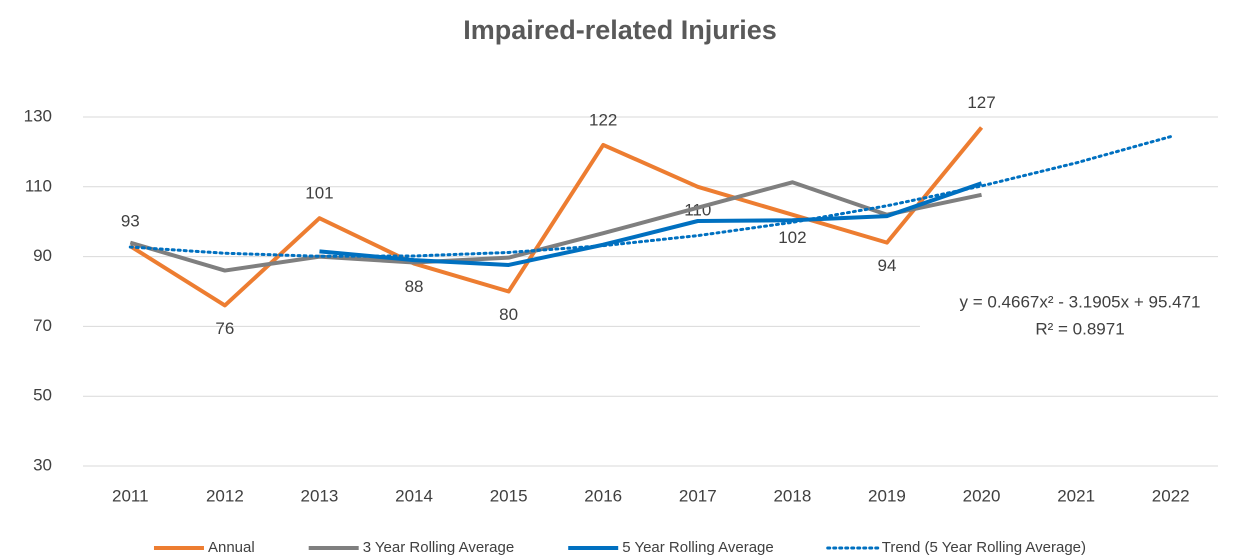  Describe the element at coordinates (130, 495) in the screenshot. I see `x-tick-label: 2011` at that location.